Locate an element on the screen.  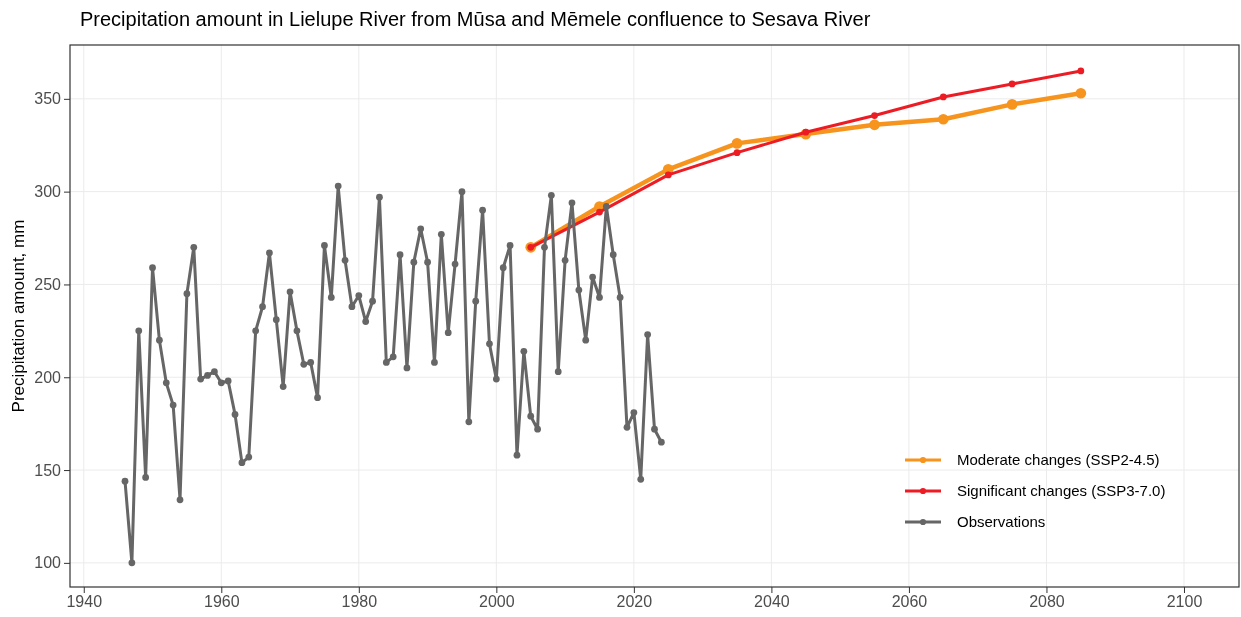
x-tick-label: 2100 is located at coordinates (1184, 602).